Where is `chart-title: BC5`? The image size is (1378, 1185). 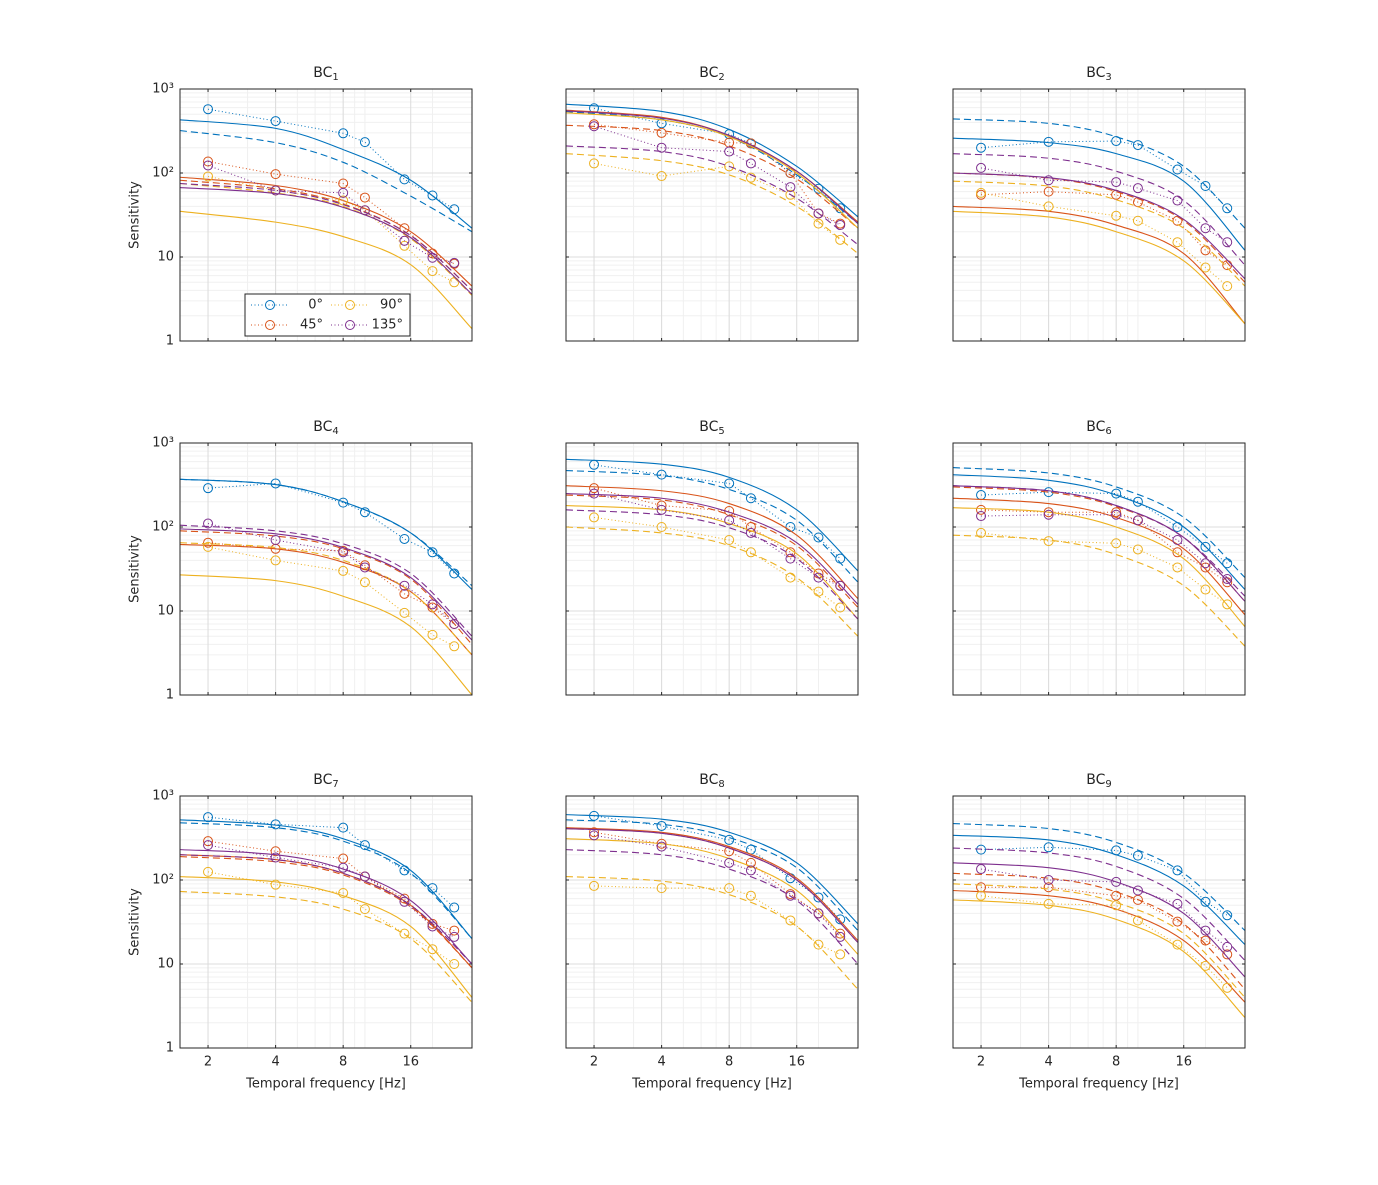
chart-title: BC5 is located at coordinates (712, 428).